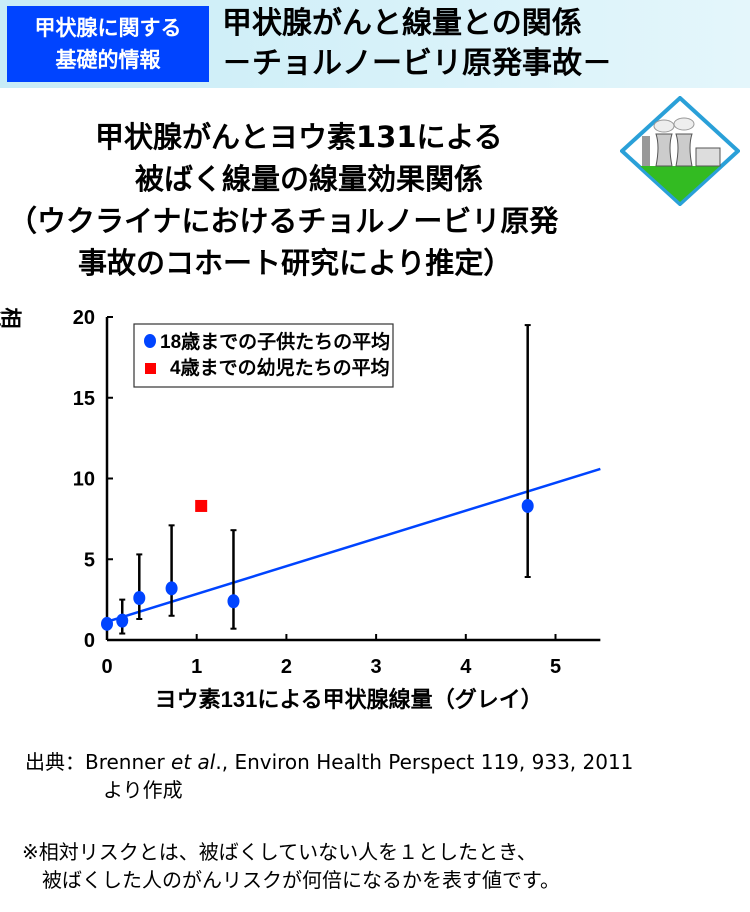 The height and width of the screenshot is (912, 750). Describe the element at coordinates (417, 44) in the screenshot. I see `header-title: 甲状腺がんと線量との関係 －チョルノービリ原発事故－` at that location.